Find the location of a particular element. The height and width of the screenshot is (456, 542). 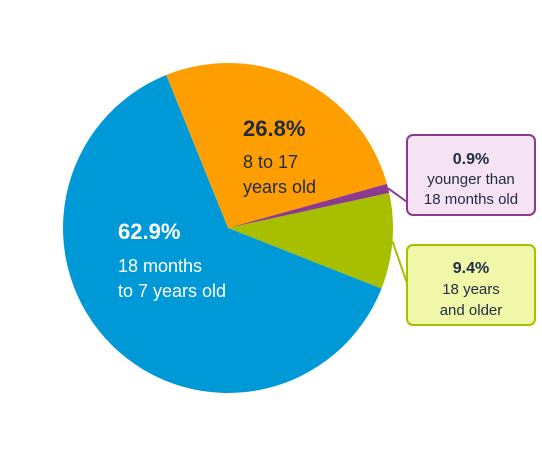

slice-value-label-1: 26.8% is located at coordinates (274, 128).